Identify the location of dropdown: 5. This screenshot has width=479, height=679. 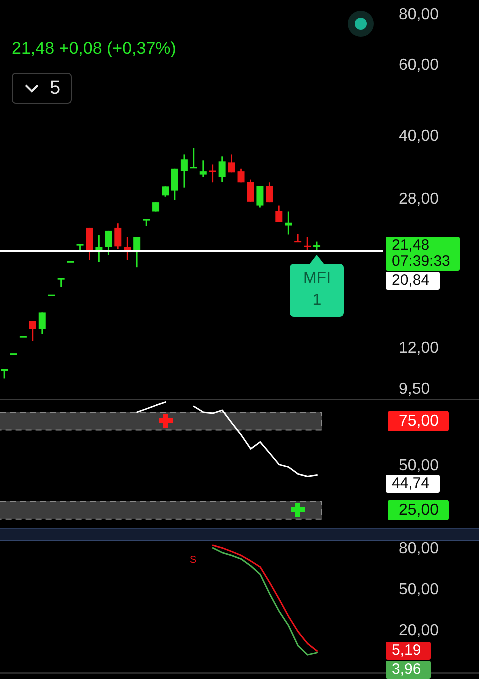
(42, 88).